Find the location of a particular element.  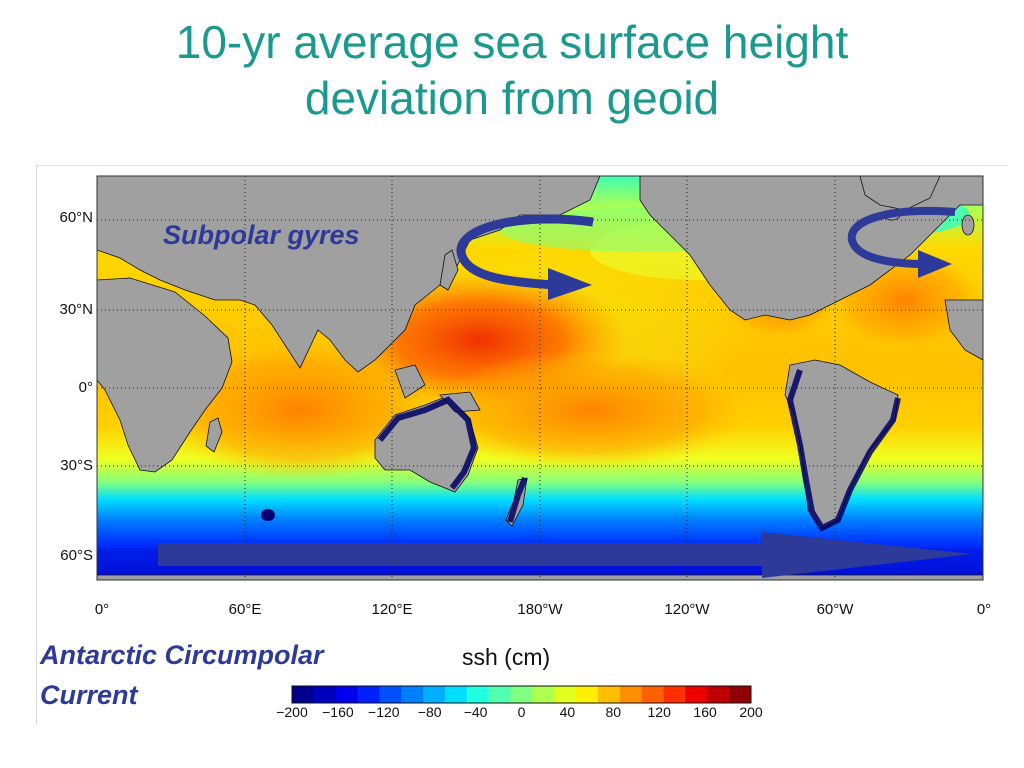

acc-label-line-2: Current is located at coordinates (89, 695).